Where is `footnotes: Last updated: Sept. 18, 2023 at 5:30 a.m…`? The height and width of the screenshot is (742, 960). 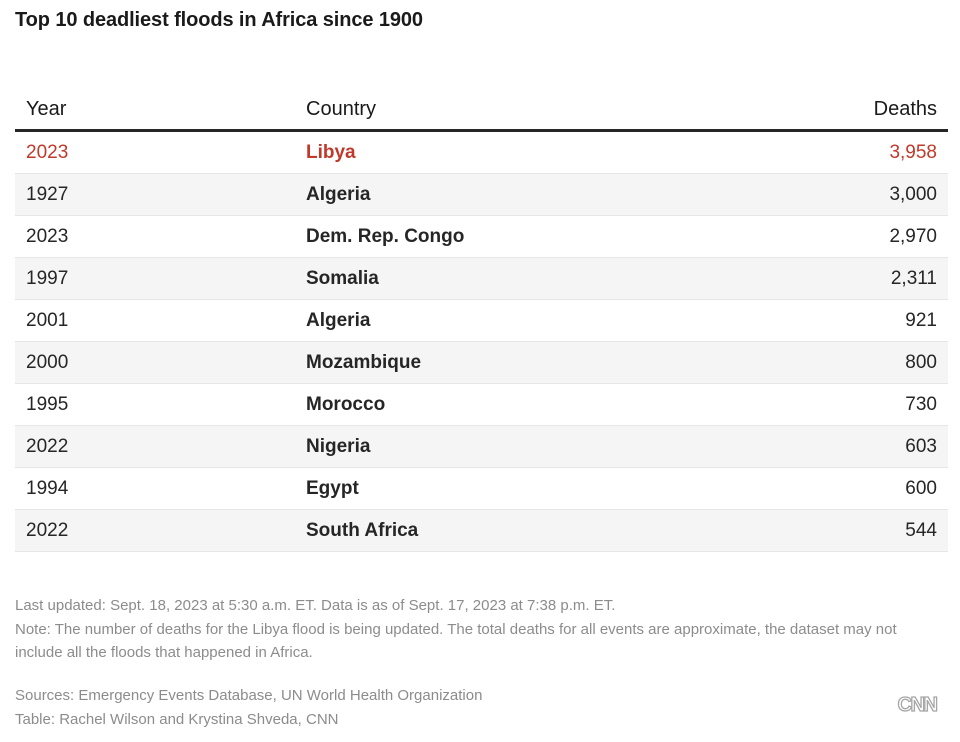 footnotes: Last updated: Sept. 18, 2023 at 5:30 a.m… is located at coordinates (480, 629).